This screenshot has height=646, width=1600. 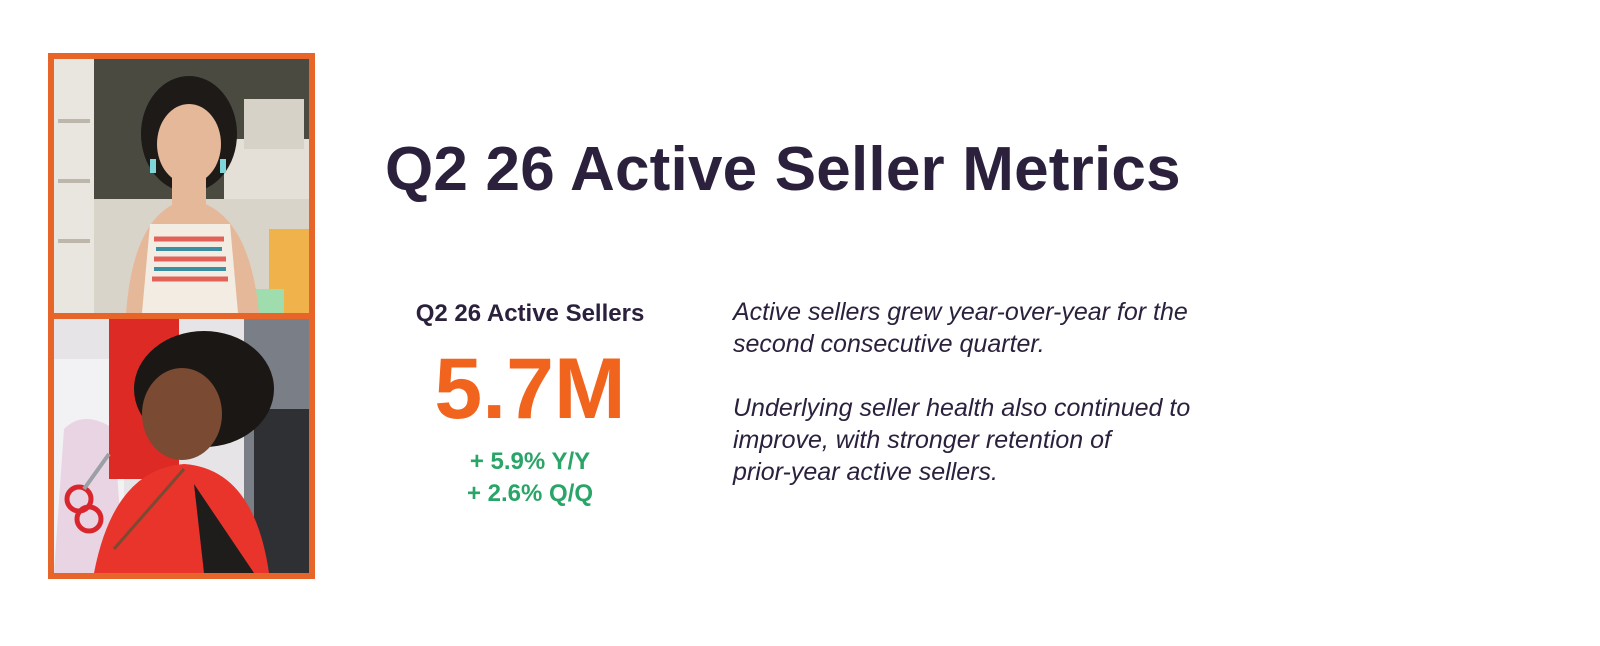 I want to click on qoq-change: + 2.6% Q/Q, so click(x=530, y=493).